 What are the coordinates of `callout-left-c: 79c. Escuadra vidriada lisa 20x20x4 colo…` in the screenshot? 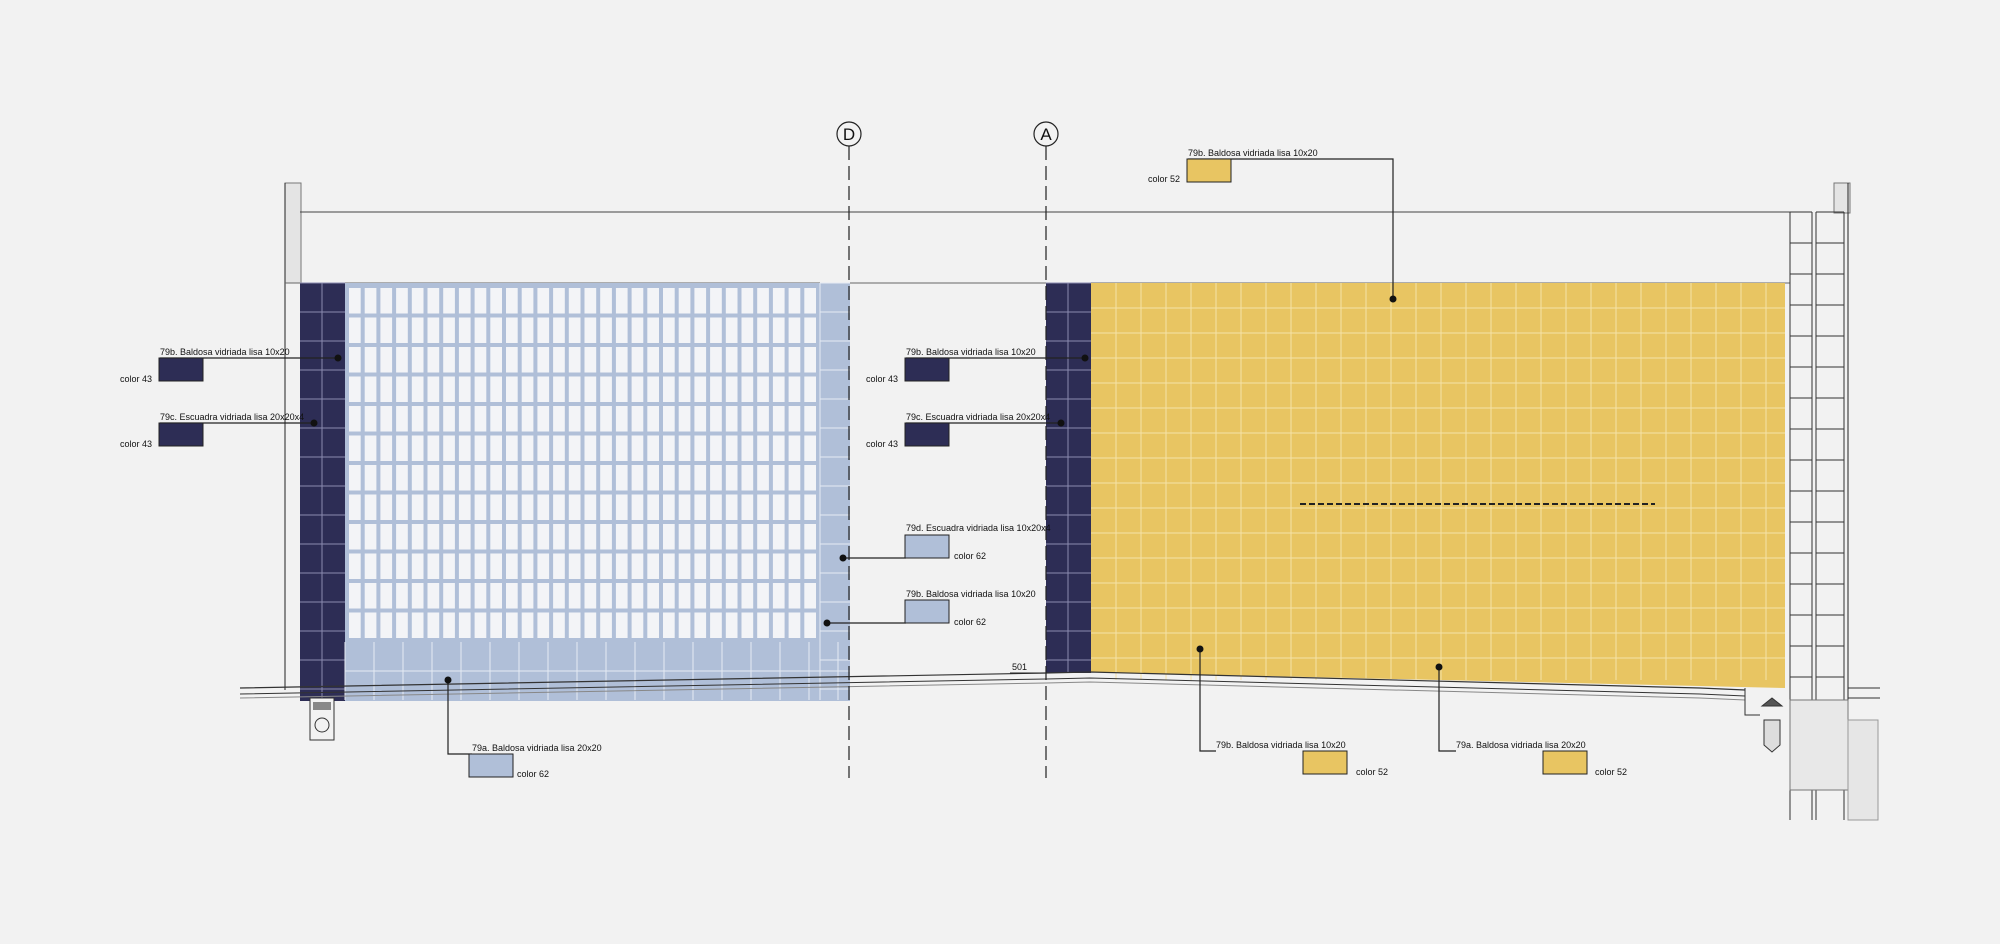 It's located at (219, 430).